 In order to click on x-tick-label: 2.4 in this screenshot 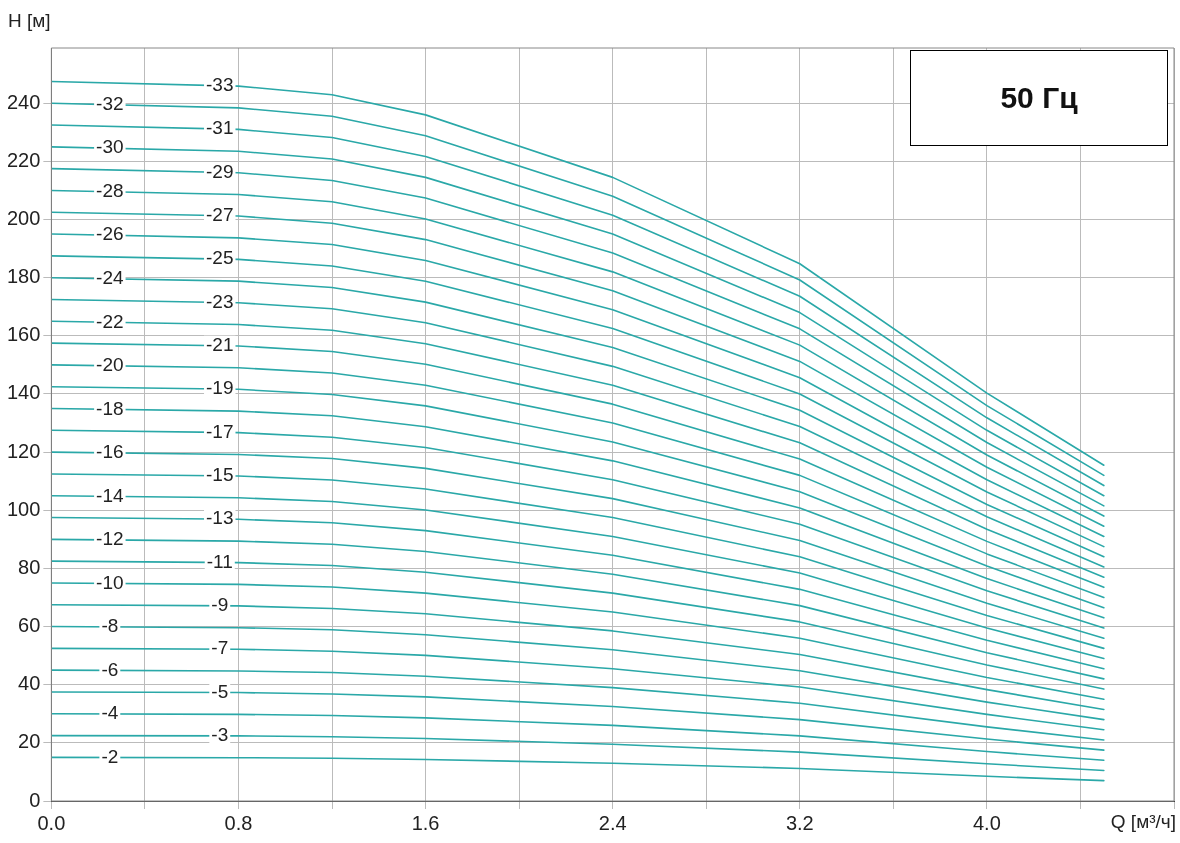, I will do `click(612, 822)`.